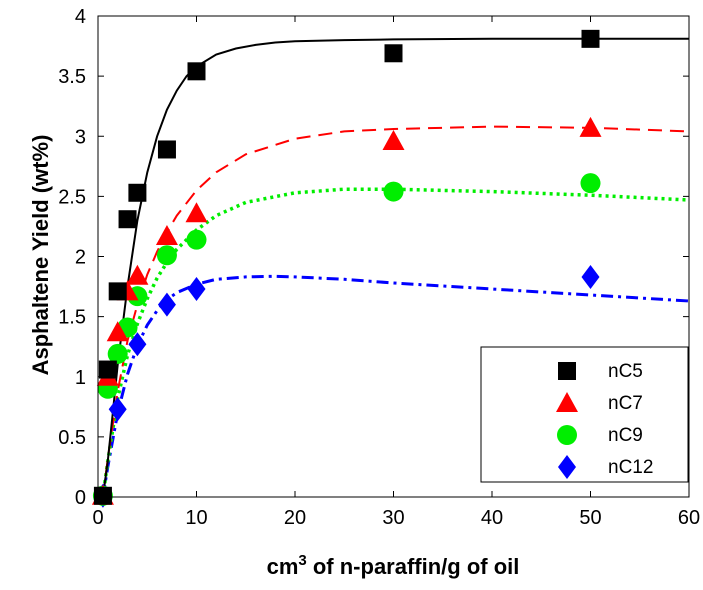  What do you see at coordinates (80, 258) in the screenshot?
I see `y-tick-label: 2` at bounding box center [80, 258].